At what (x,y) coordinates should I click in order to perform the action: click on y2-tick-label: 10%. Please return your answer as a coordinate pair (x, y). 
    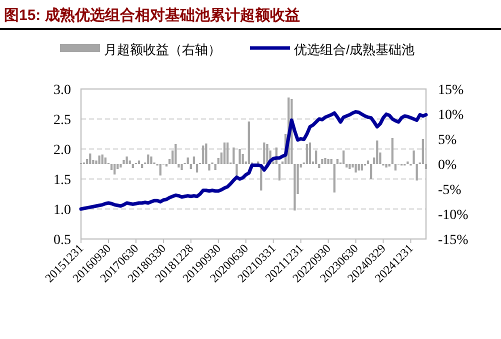
    Looking at the image, I should click on (451, 115).